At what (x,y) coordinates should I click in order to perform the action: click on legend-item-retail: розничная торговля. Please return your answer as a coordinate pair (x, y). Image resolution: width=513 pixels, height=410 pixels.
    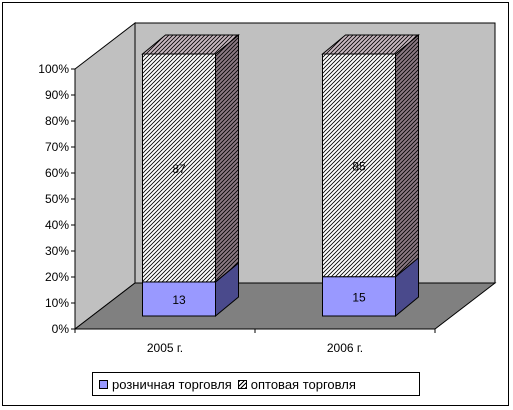
    Looking at the image, I should click on (165, 384).